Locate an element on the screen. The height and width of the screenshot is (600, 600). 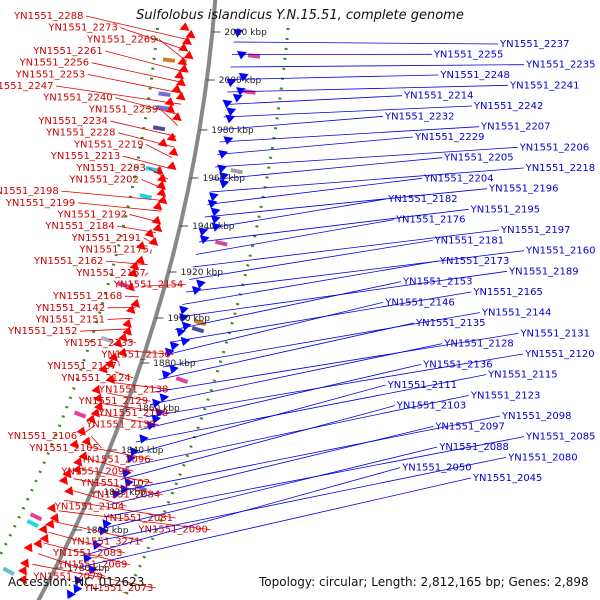
kbp-tick-label: 1900 kbp is located at coordinates (189, 319).